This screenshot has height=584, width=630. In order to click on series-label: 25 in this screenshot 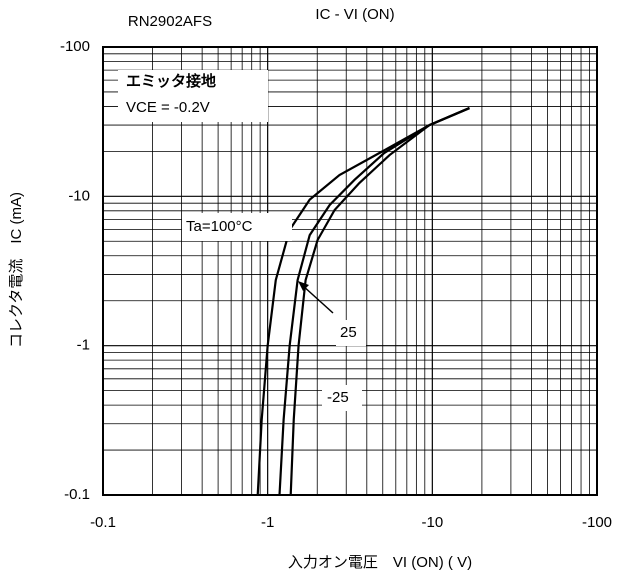, I will do `click(348, 332)`.